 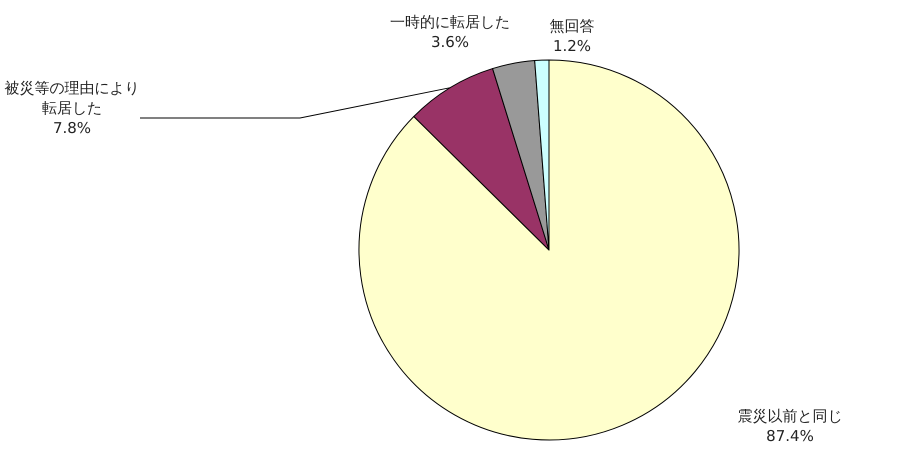 I want to click on data-label: 87.4%, so click(x=790, y=436).